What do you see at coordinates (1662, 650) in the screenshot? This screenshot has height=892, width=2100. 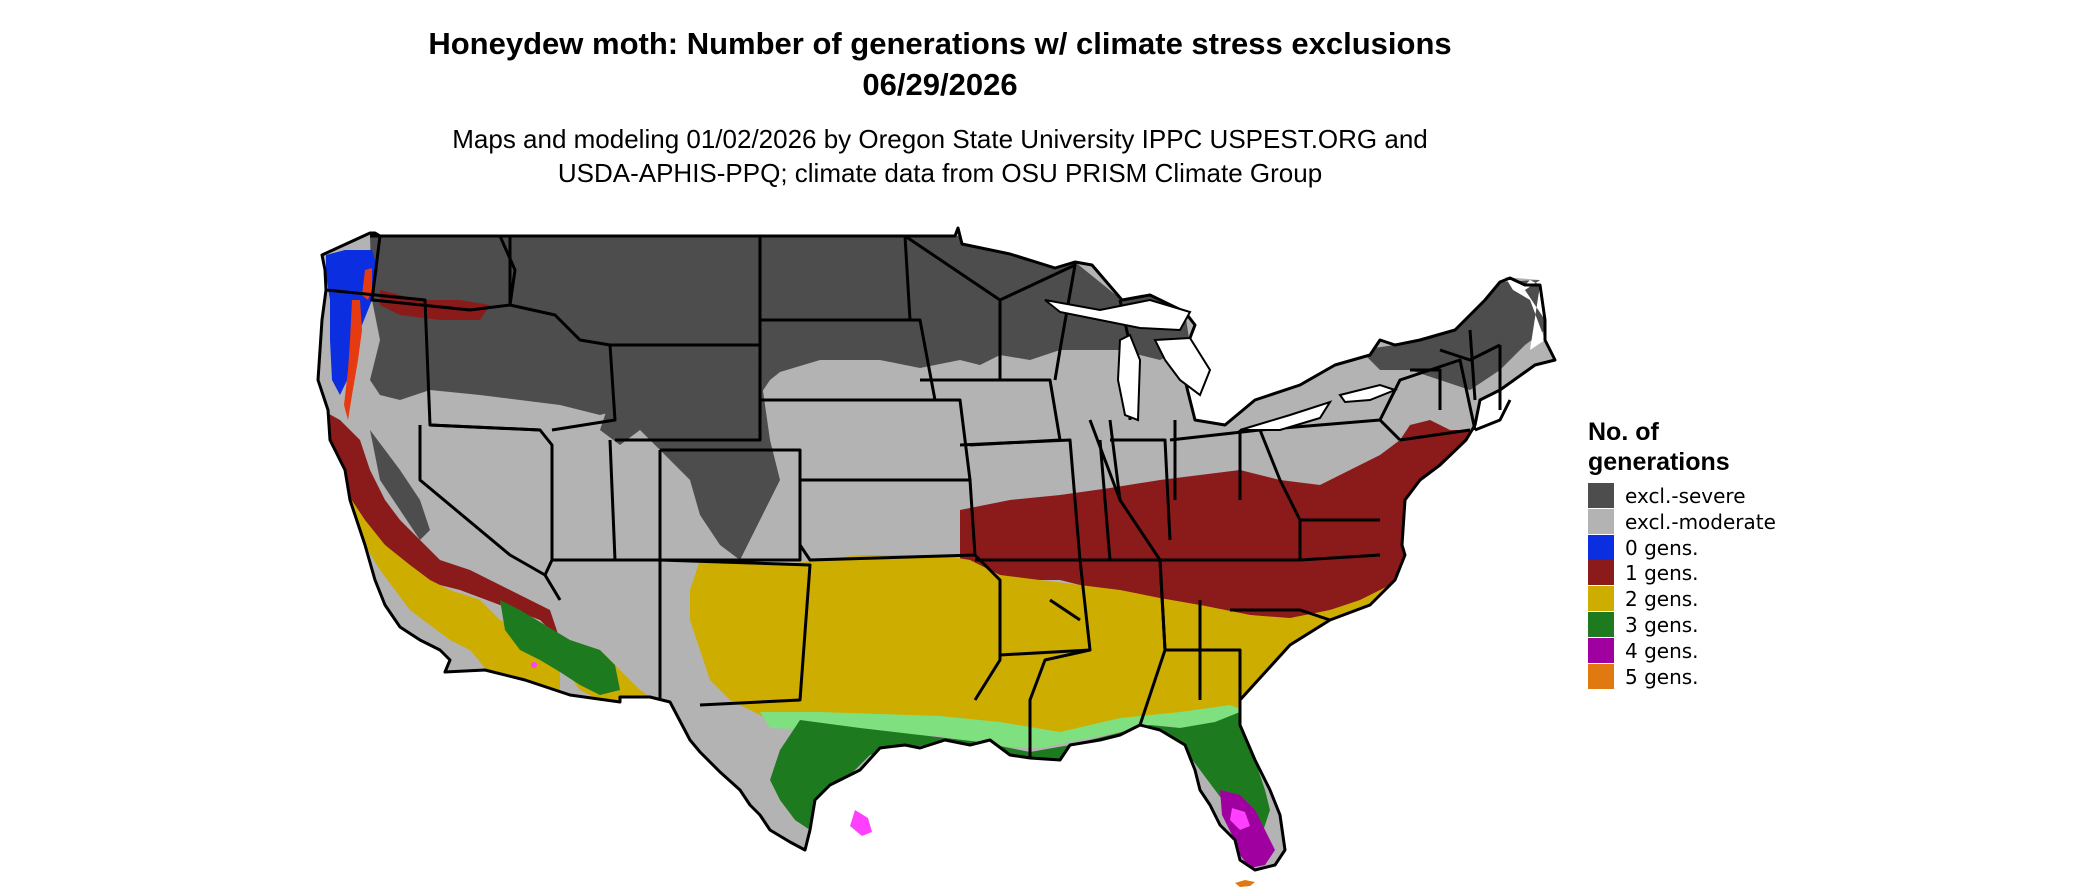 I see `legend-label: 4 gens.` at bounding box center [1662, 650].